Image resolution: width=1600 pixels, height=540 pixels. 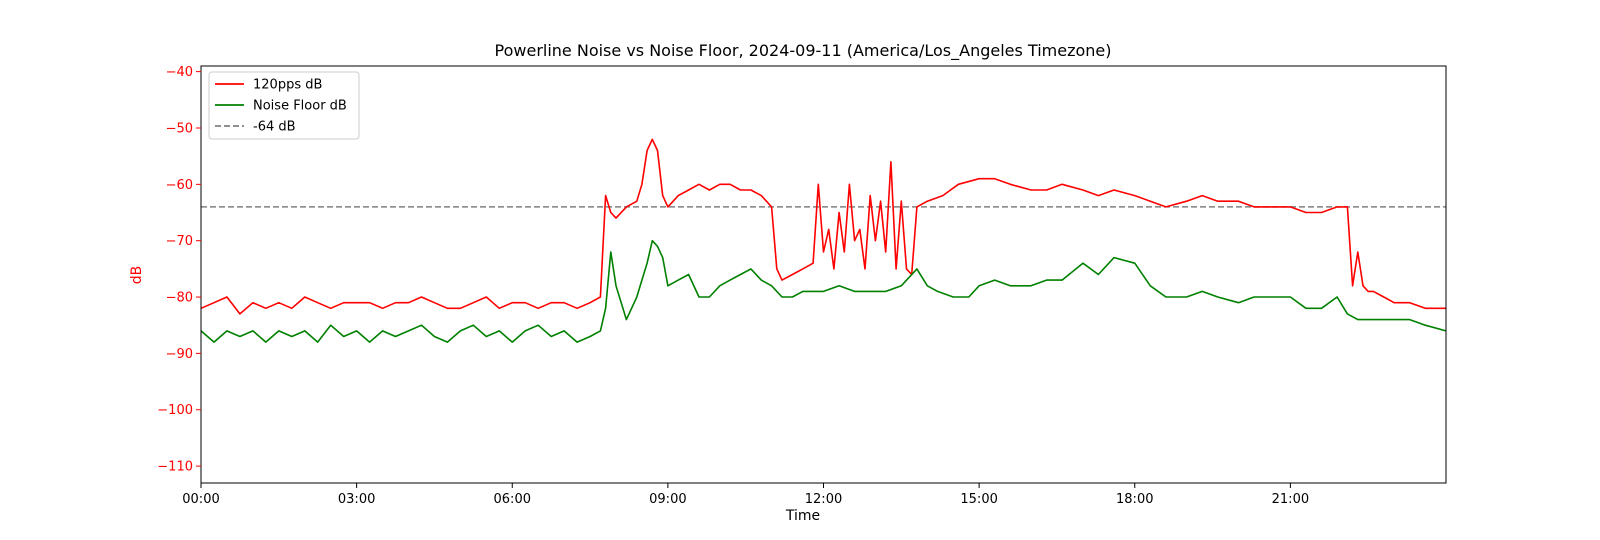 I want to click on y-tick-label: −100, so click(x=175, y=410).